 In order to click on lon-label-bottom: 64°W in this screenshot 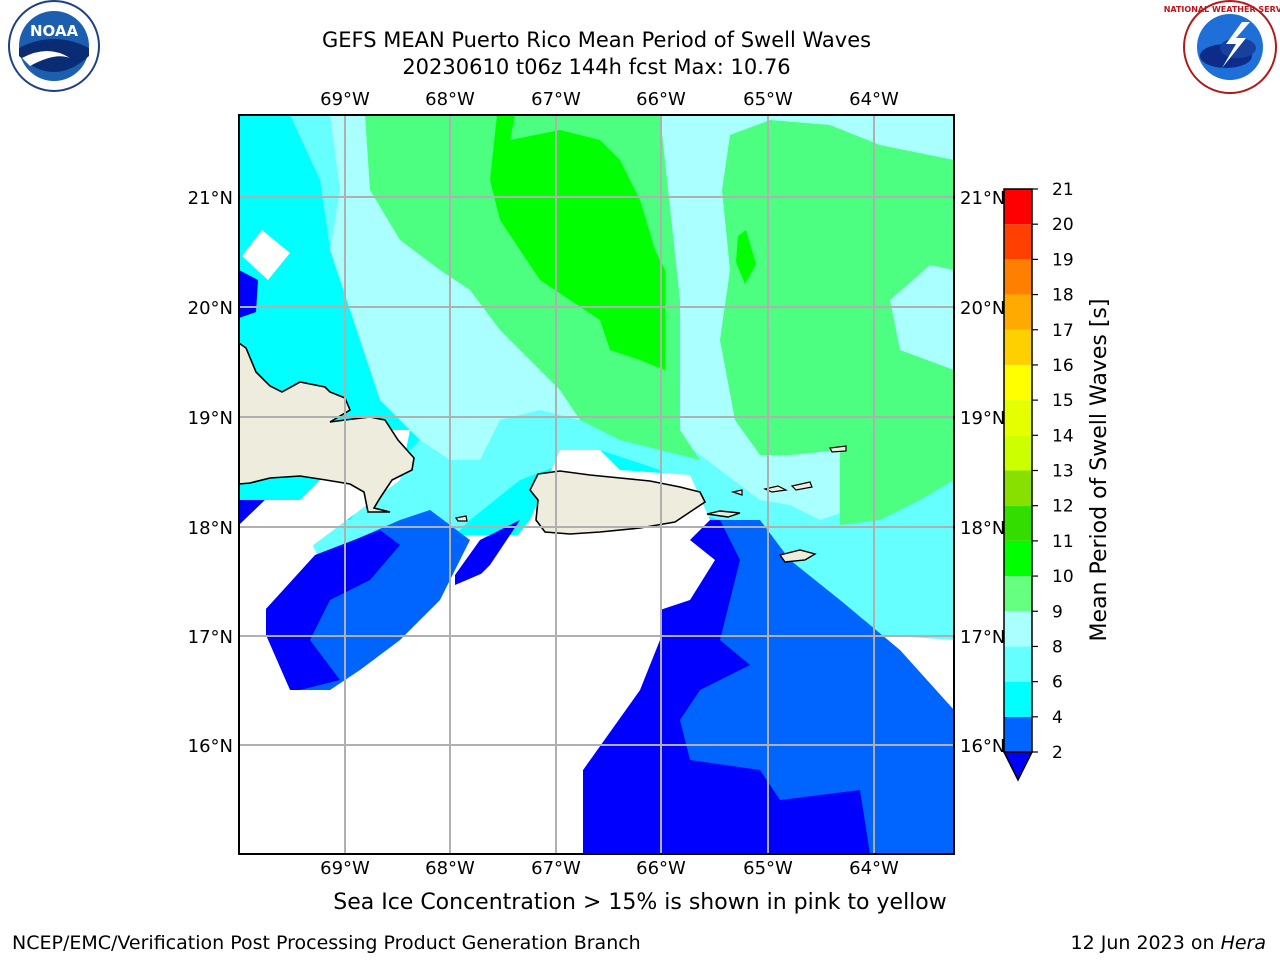, I will do `click(874, 868)`.